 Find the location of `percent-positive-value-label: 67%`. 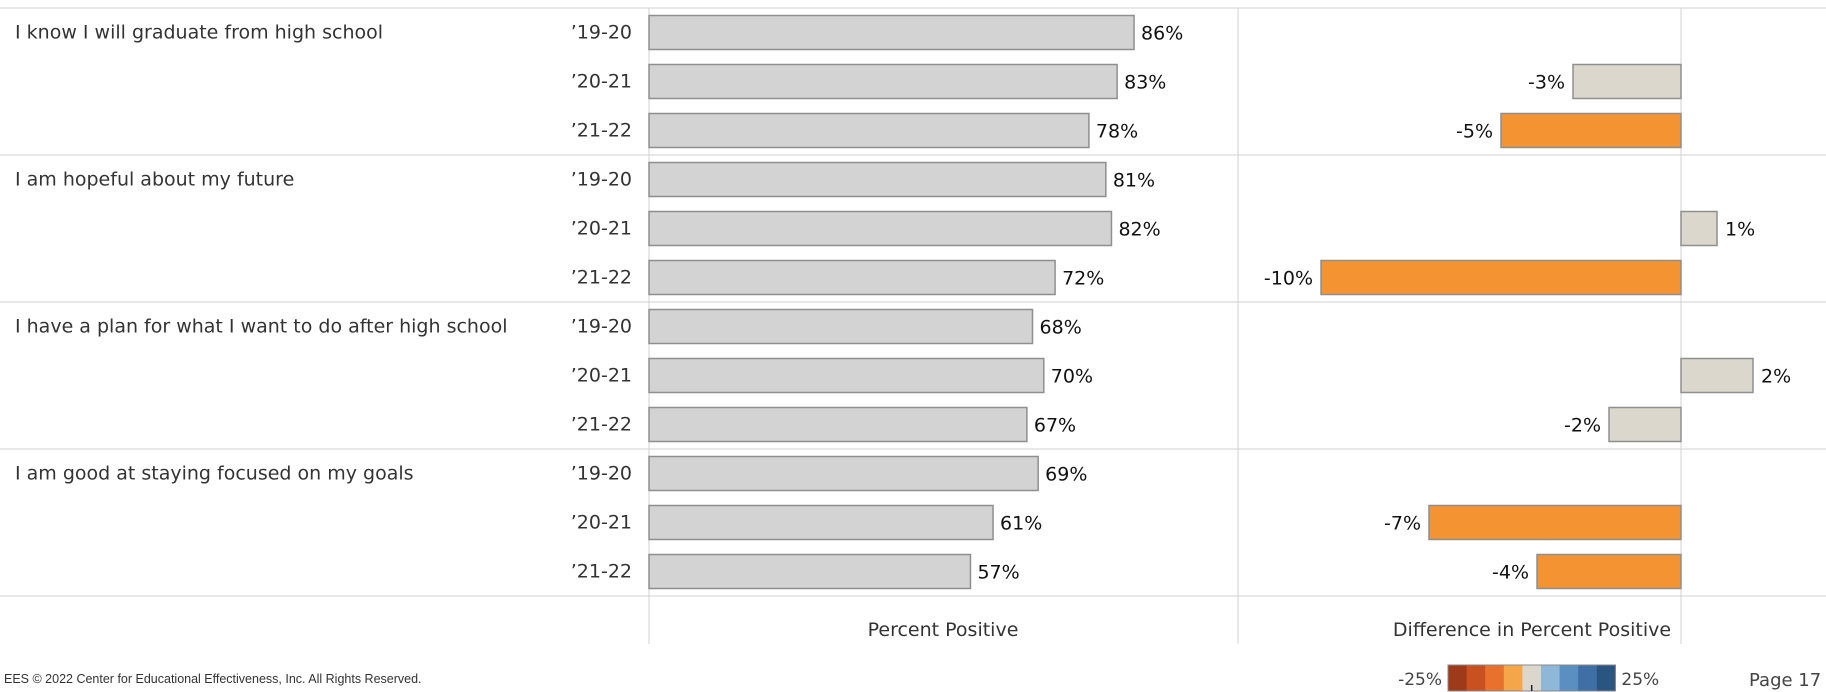

percent-positive-value-label: 67% is located at coordinates (1055, 426).